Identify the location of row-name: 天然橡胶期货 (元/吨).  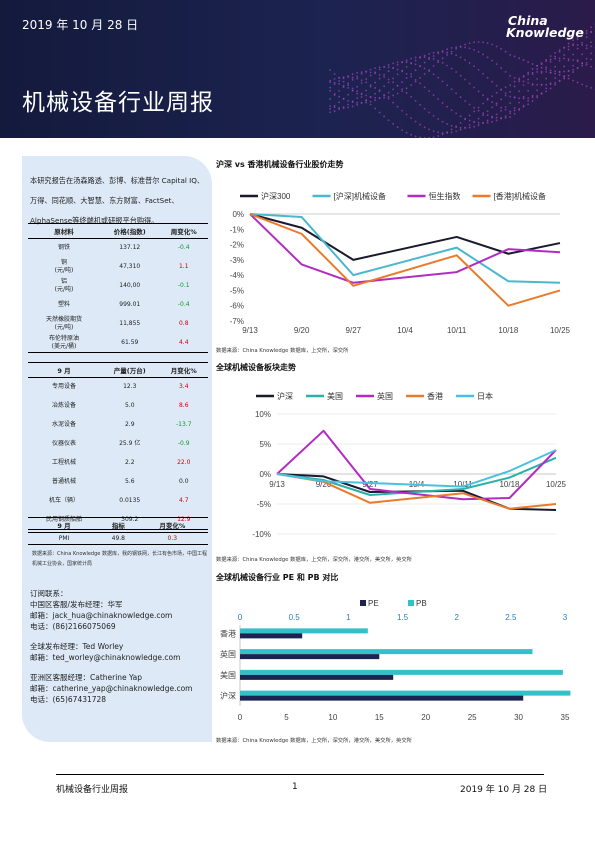
(63, 323).